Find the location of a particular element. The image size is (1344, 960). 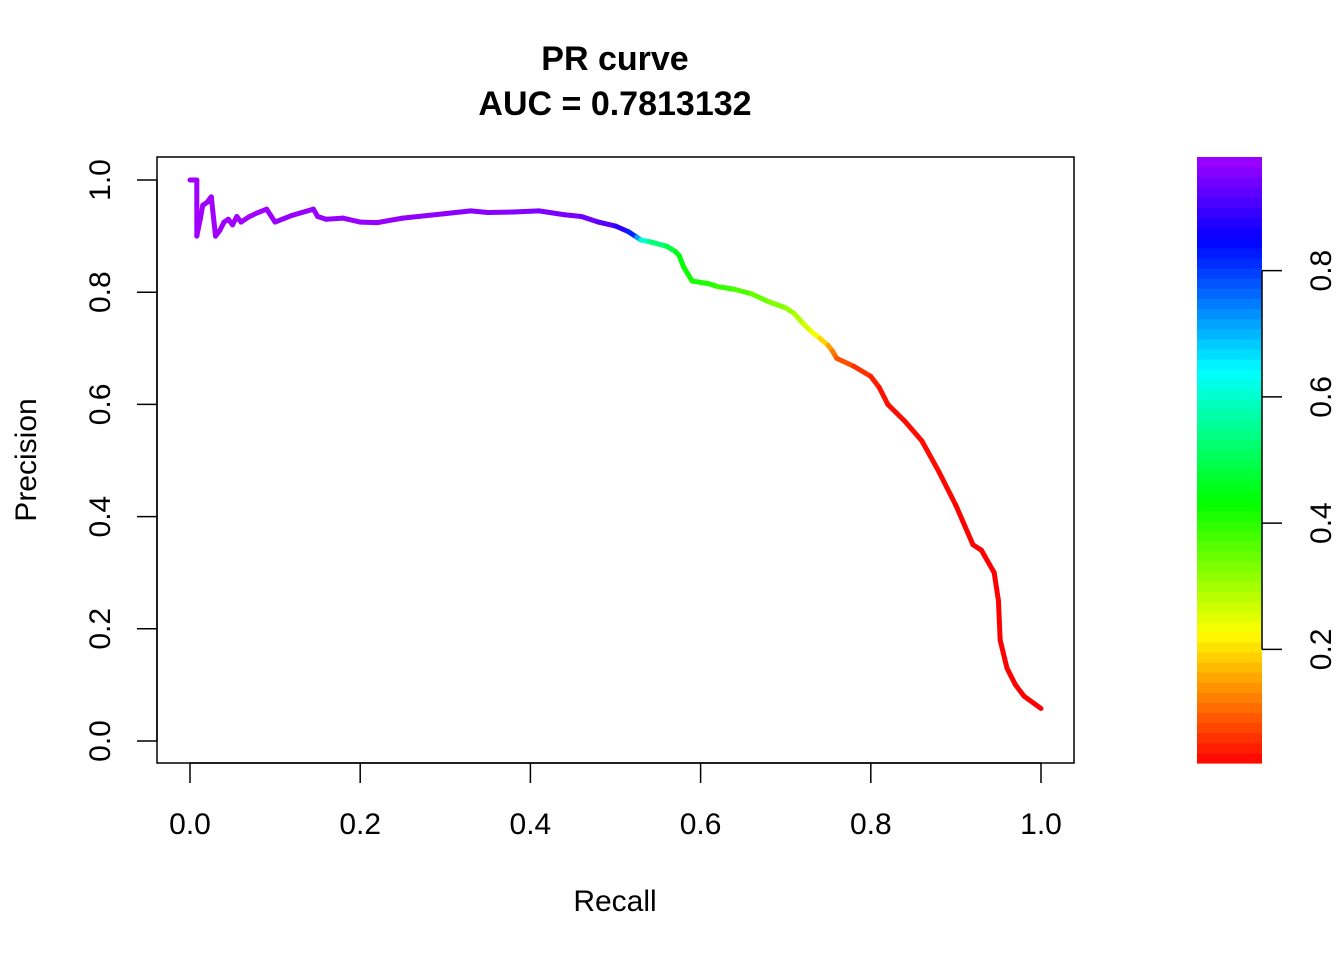

x-axis-label: Recall is located at coordinates (614, 901).